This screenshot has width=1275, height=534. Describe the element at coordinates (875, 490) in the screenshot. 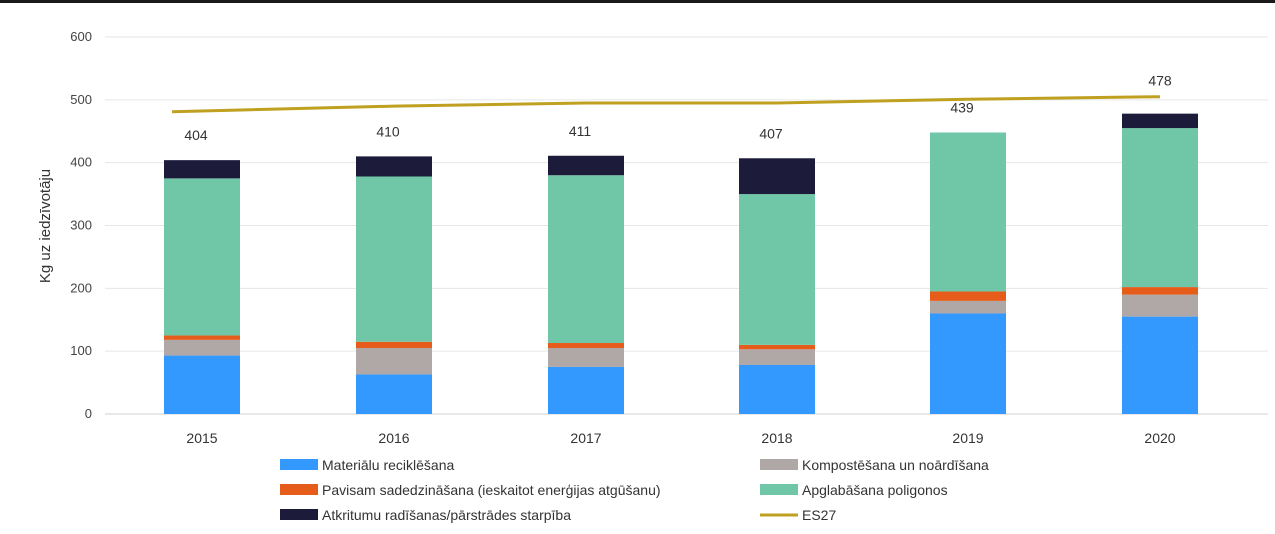

I see `legend-label: Apglabāšana poligonos` at that location.